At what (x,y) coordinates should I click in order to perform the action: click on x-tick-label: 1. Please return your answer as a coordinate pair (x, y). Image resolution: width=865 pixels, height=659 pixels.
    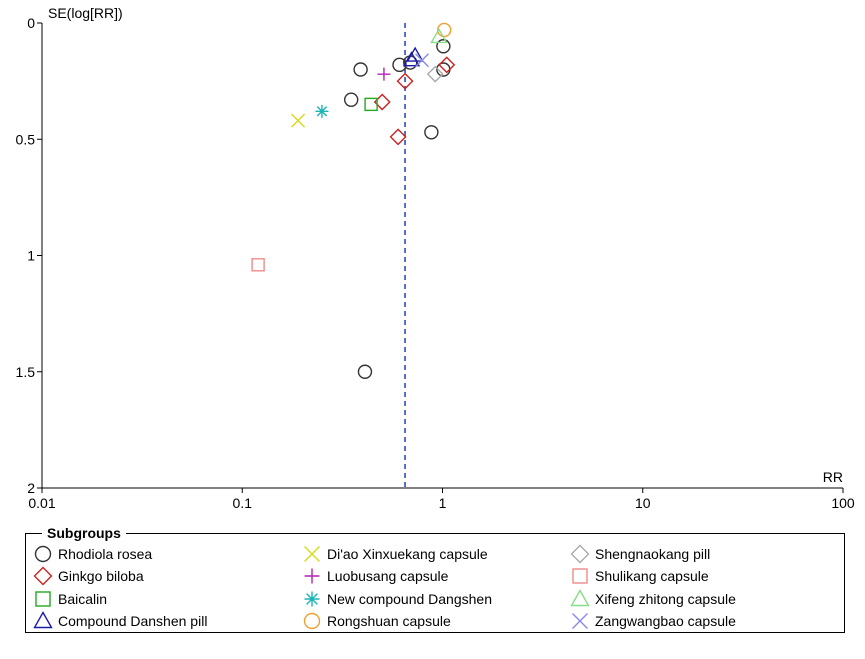
    Looking at the image, I should click on (443, 503).